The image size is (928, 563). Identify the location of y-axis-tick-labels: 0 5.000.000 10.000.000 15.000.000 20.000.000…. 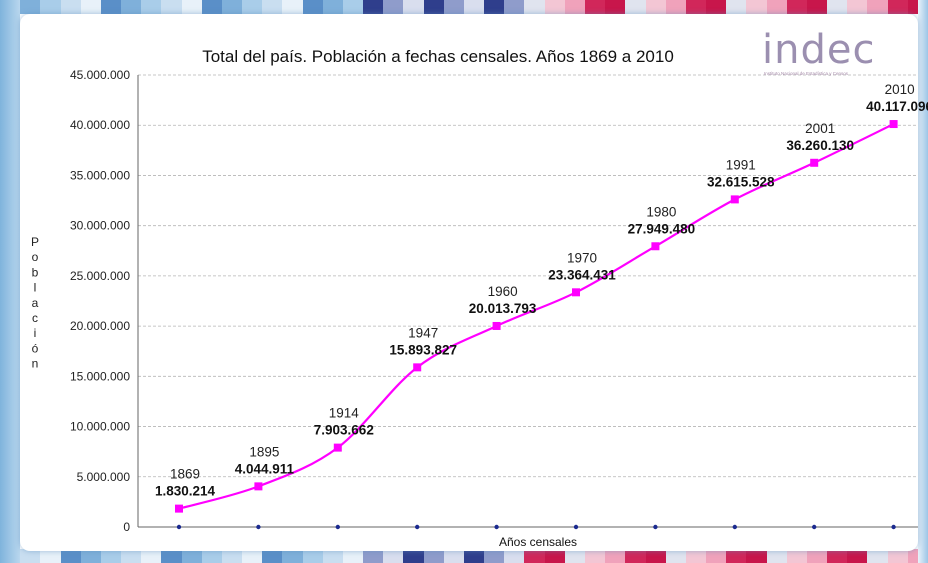
(100, 301).